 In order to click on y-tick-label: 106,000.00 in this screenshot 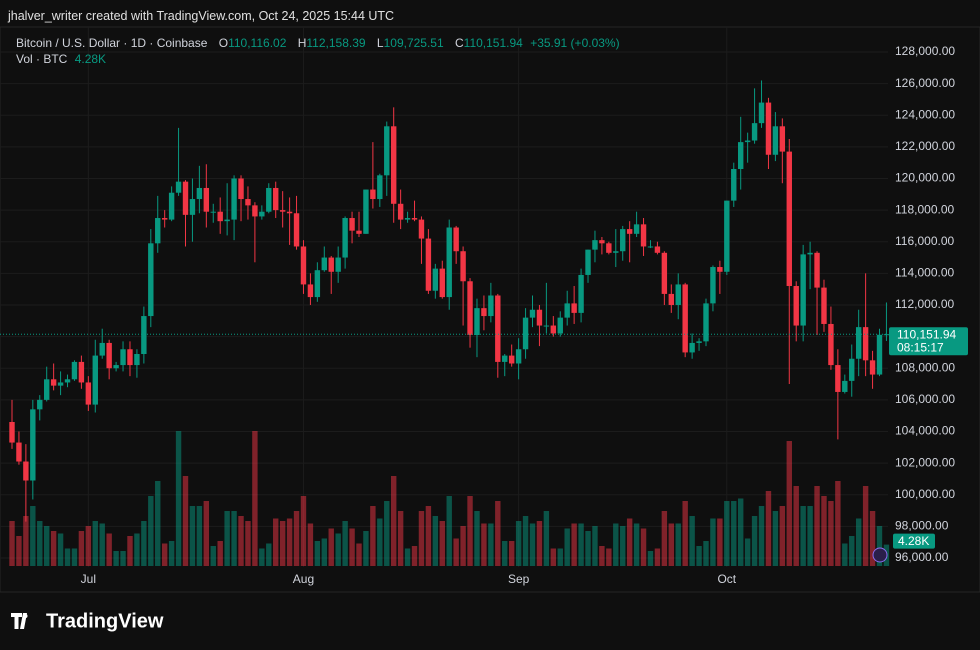, I will do `click(925, 399)`.